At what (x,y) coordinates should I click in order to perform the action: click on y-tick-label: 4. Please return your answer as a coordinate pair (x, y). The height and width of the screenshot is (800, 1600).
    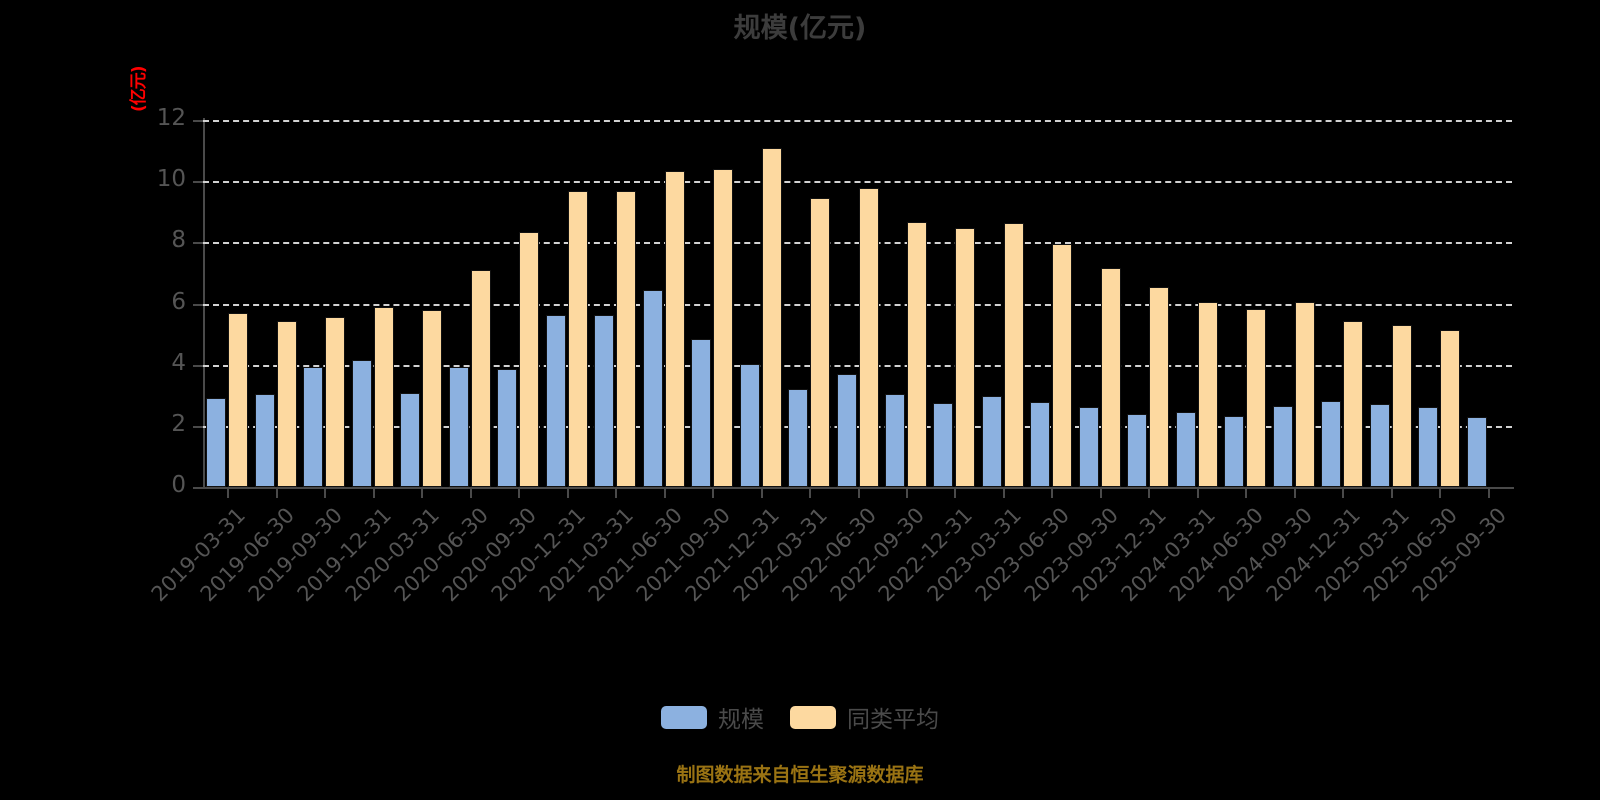
    Looking at the image, I should click on (178, 362).